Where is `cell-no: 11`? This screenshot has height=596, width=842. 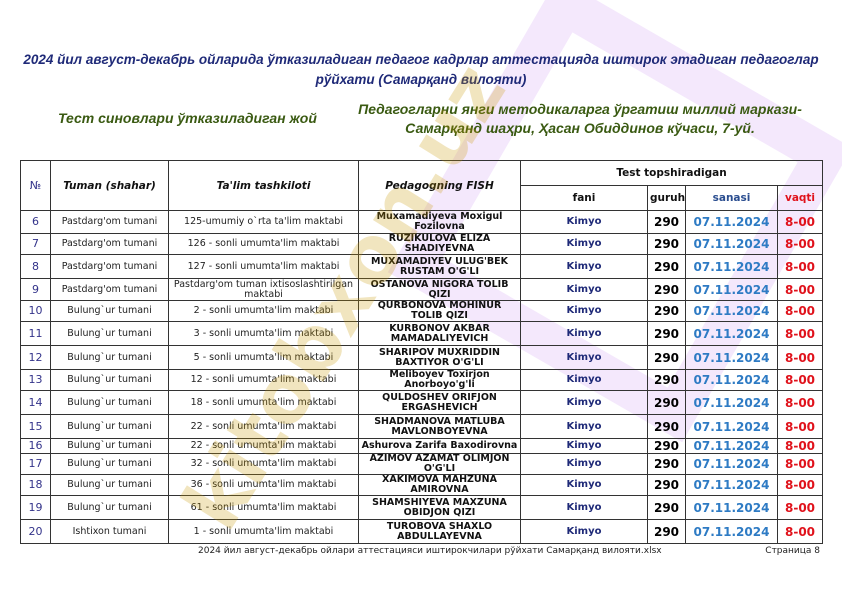 cell-no: 11 is located at coordinates (35, 333).